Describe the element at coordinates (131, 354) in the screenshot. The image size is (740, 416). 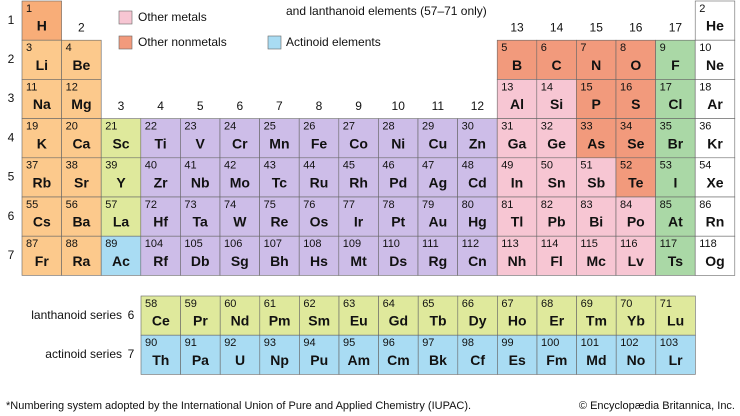
I see `series-period: 7` at that location.